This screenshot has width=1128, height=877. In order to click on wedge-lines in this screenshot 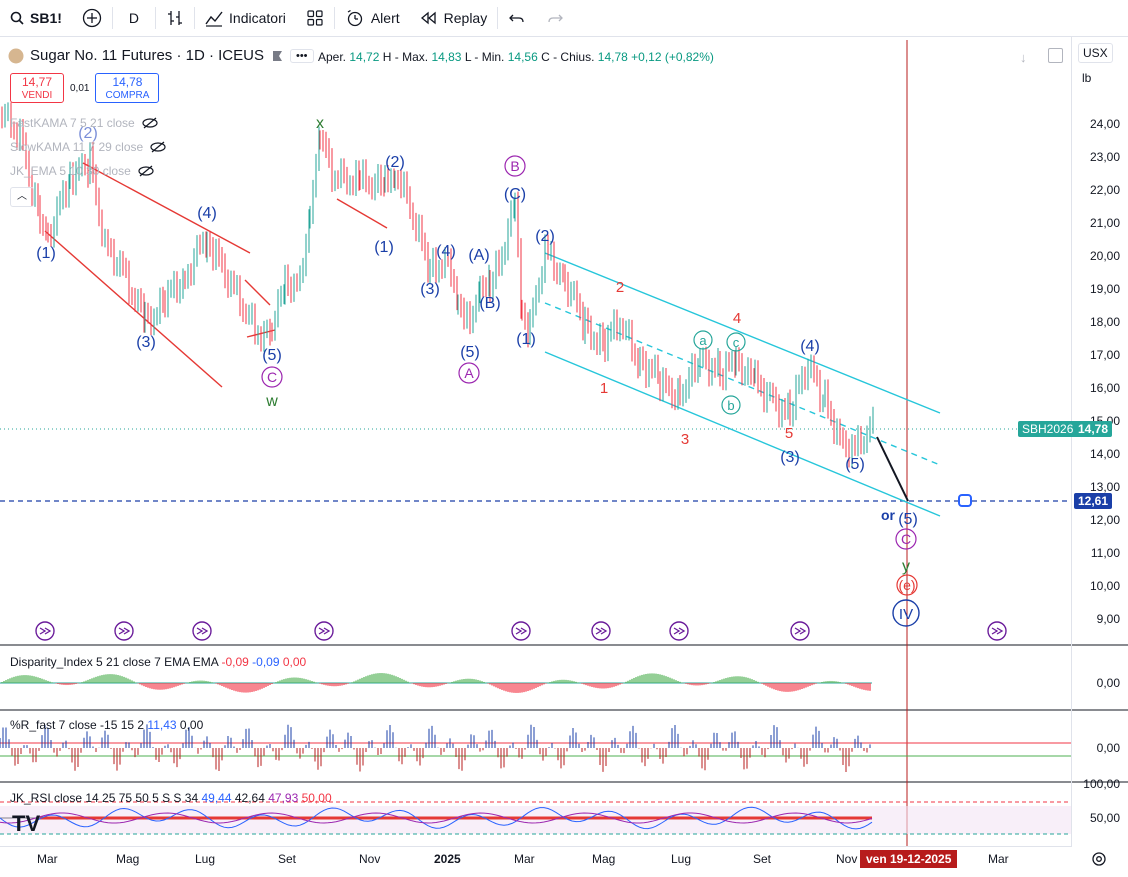, I will do `click(216, 275)`.